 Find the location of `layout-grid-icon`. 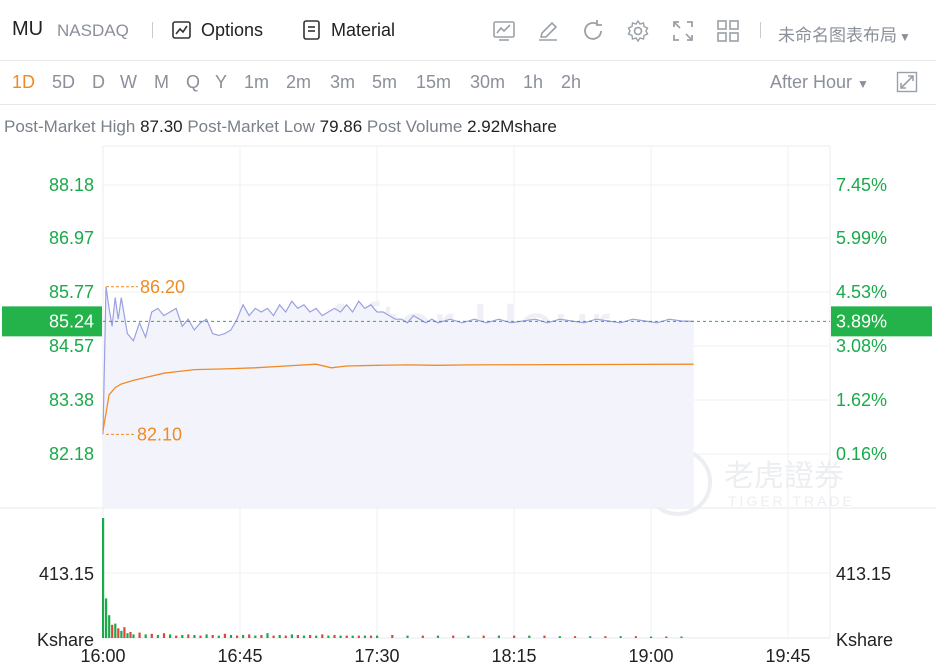

layout-grid-icon is located at coordinates (728, 31).